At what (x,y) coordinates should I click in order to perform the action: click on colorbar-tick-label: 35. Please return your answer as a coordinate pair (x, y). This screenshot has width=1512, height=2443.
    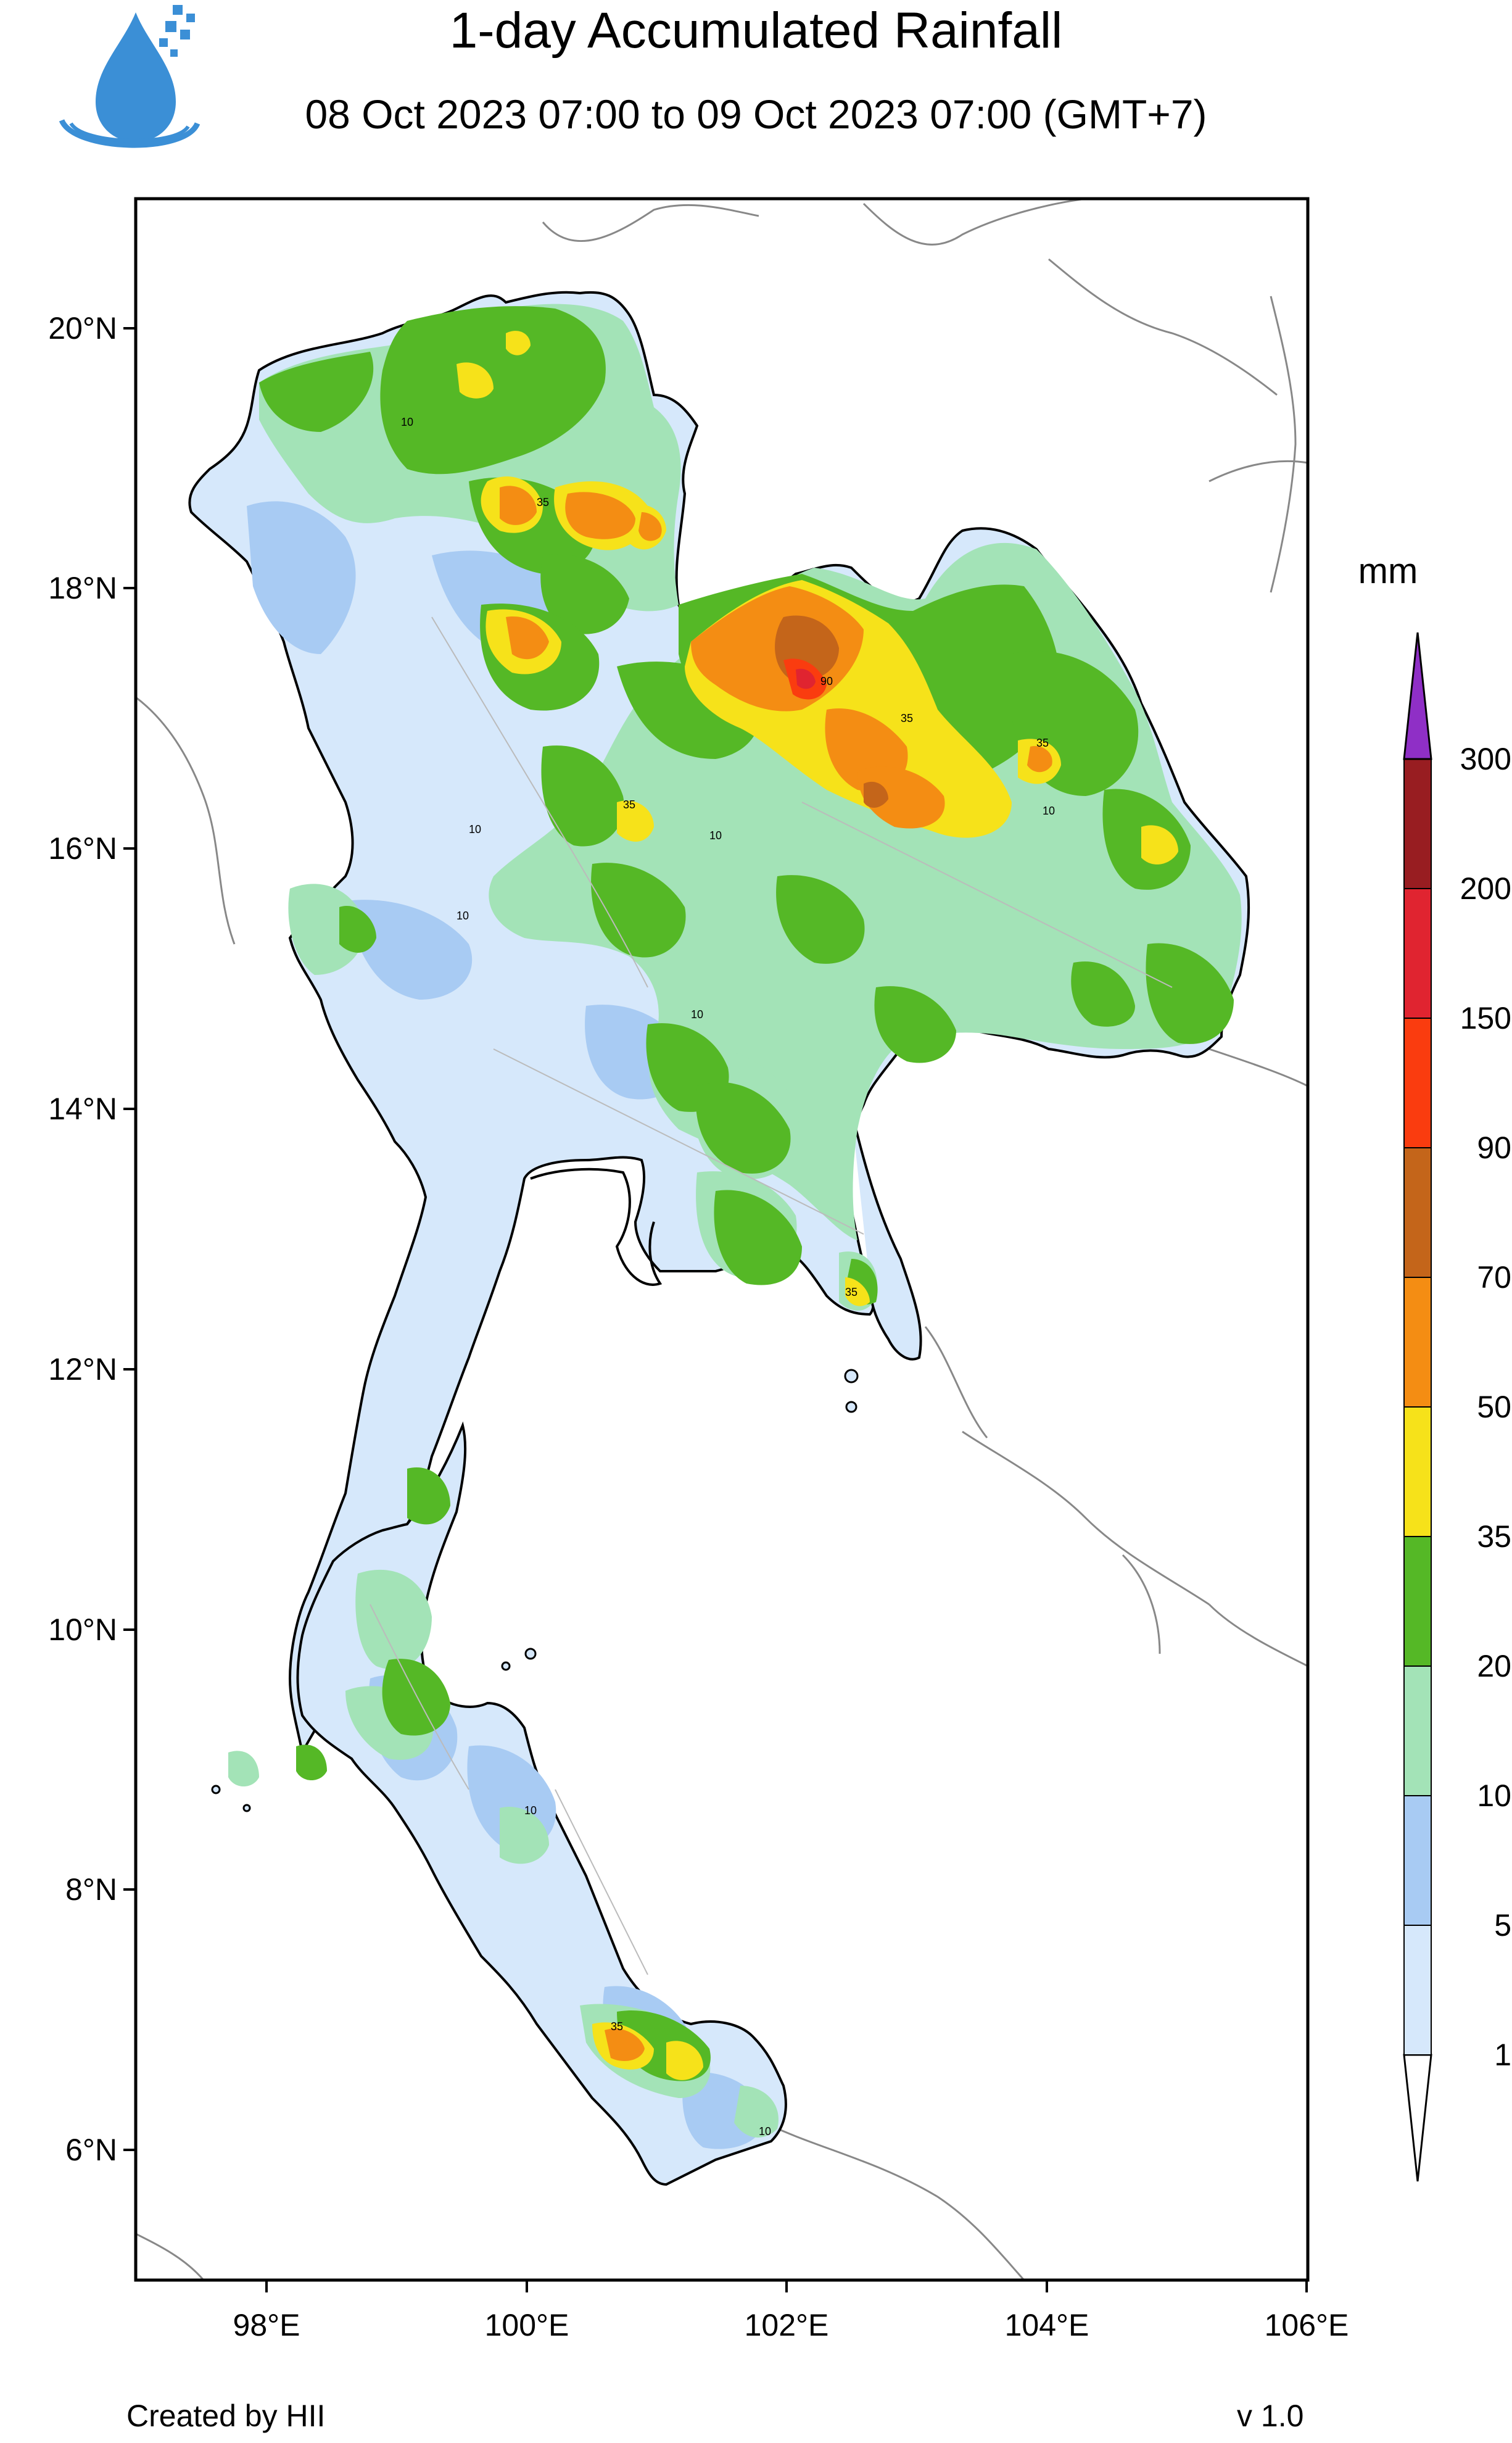
    Looking at the image, I should click on (1494, 1536).